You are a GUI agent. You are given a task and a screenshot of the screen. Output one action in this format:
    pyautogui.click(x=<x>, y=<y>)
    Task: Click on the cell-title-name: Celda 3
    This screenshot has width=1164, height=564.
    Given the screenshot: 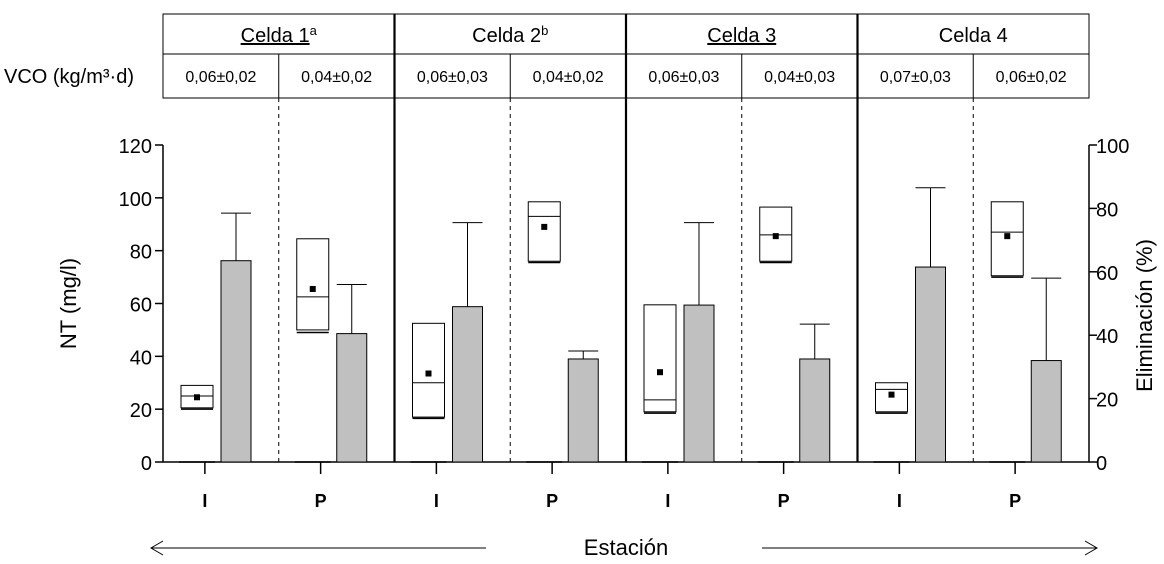 What is the action you would take?
    pyautogui.click(x=741, y=36)
    